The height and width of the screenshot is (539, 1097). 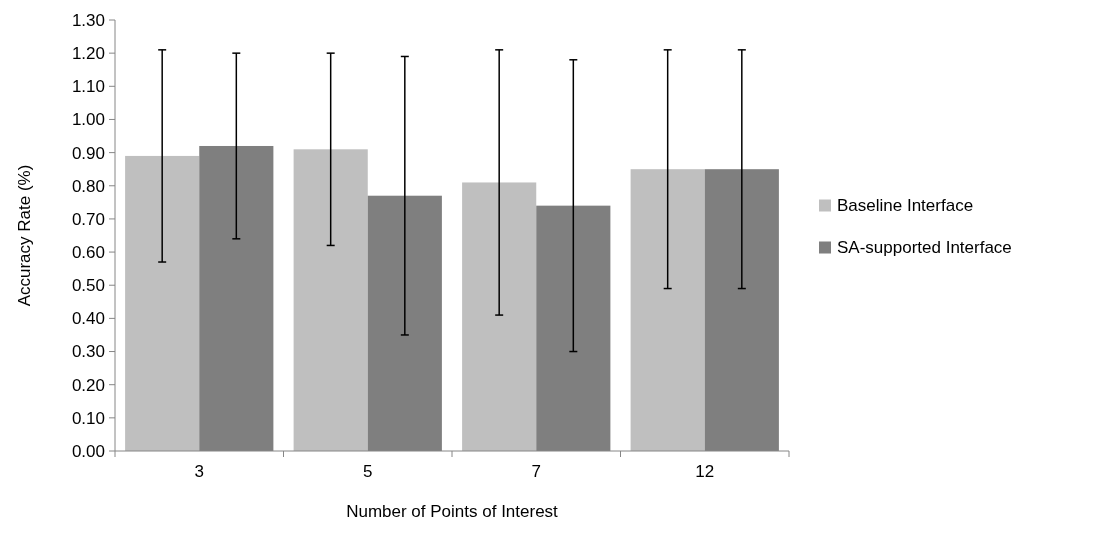 What do you see at coordinates (88, 219) in the screenshot?
I see `y-tick-label: 0.70` at bounding box center [88, 219].